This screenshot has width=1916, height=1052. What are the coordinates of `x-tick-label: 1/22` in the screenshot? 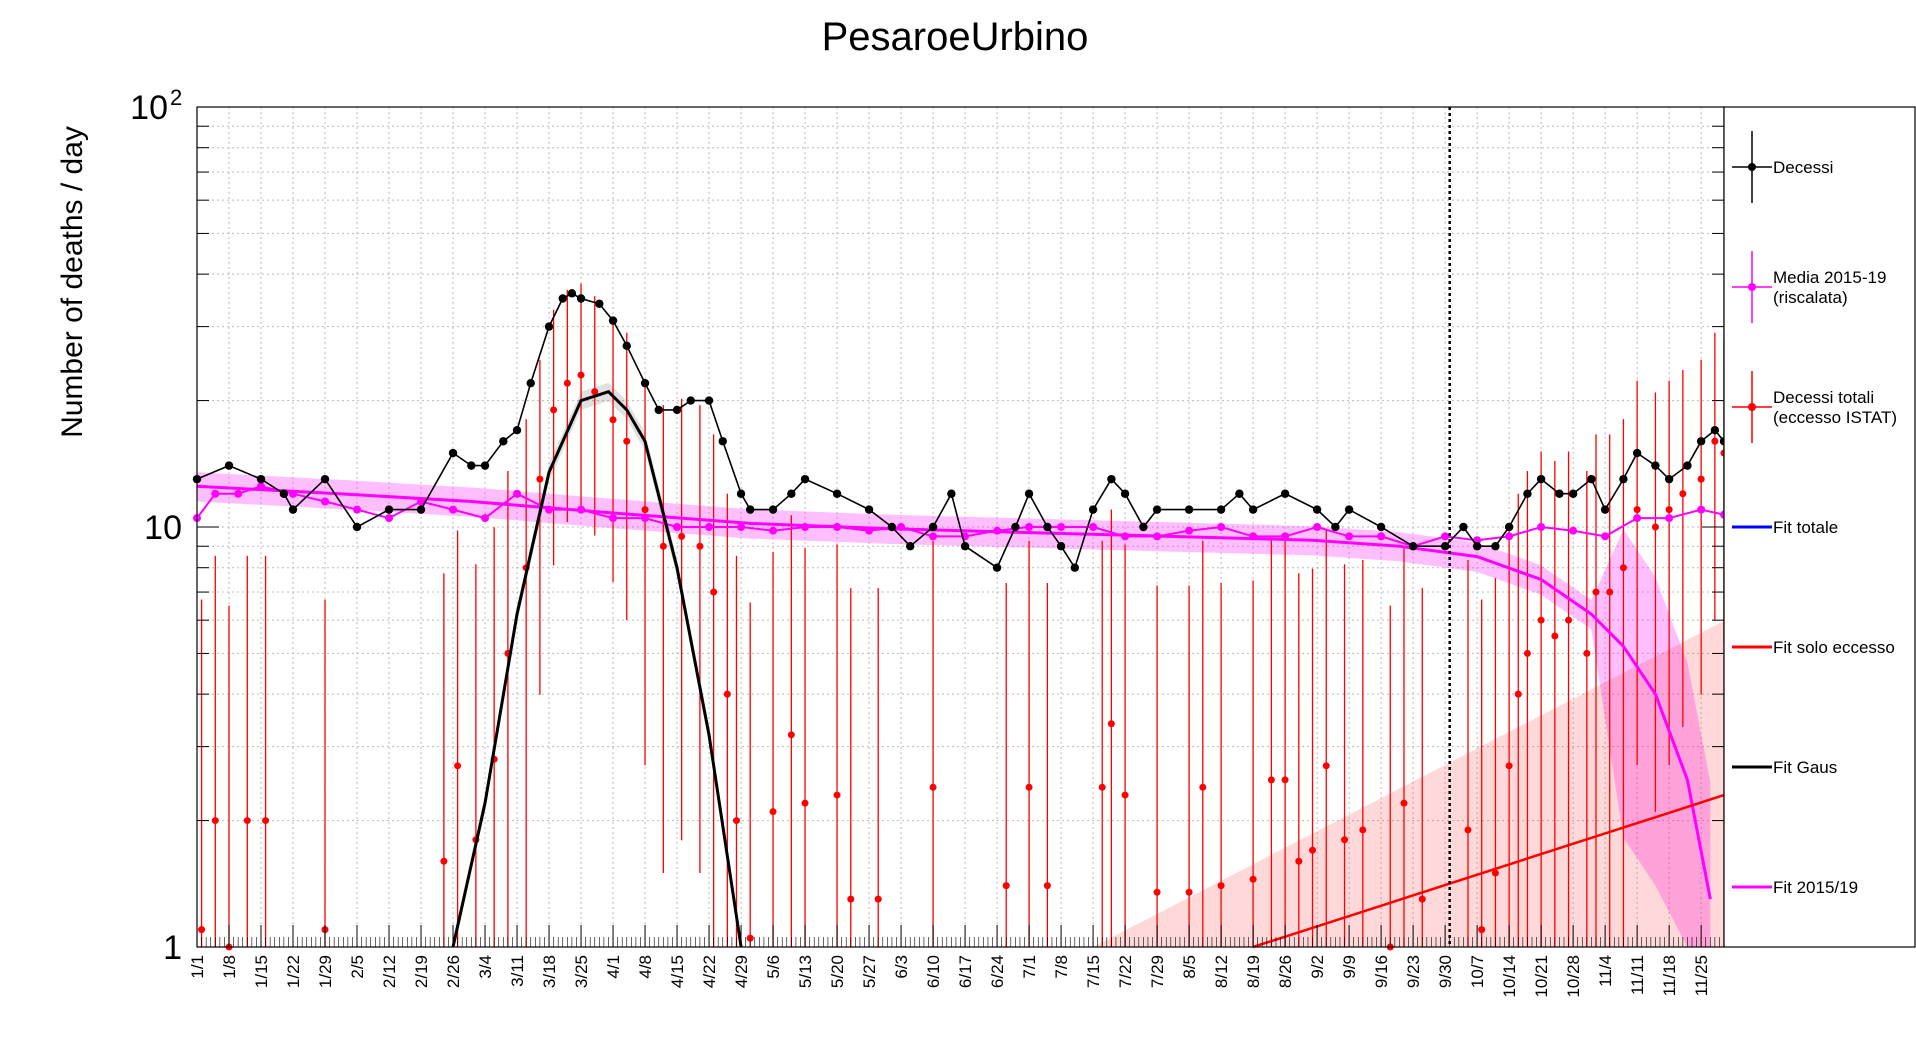 It's located at (293, 971).